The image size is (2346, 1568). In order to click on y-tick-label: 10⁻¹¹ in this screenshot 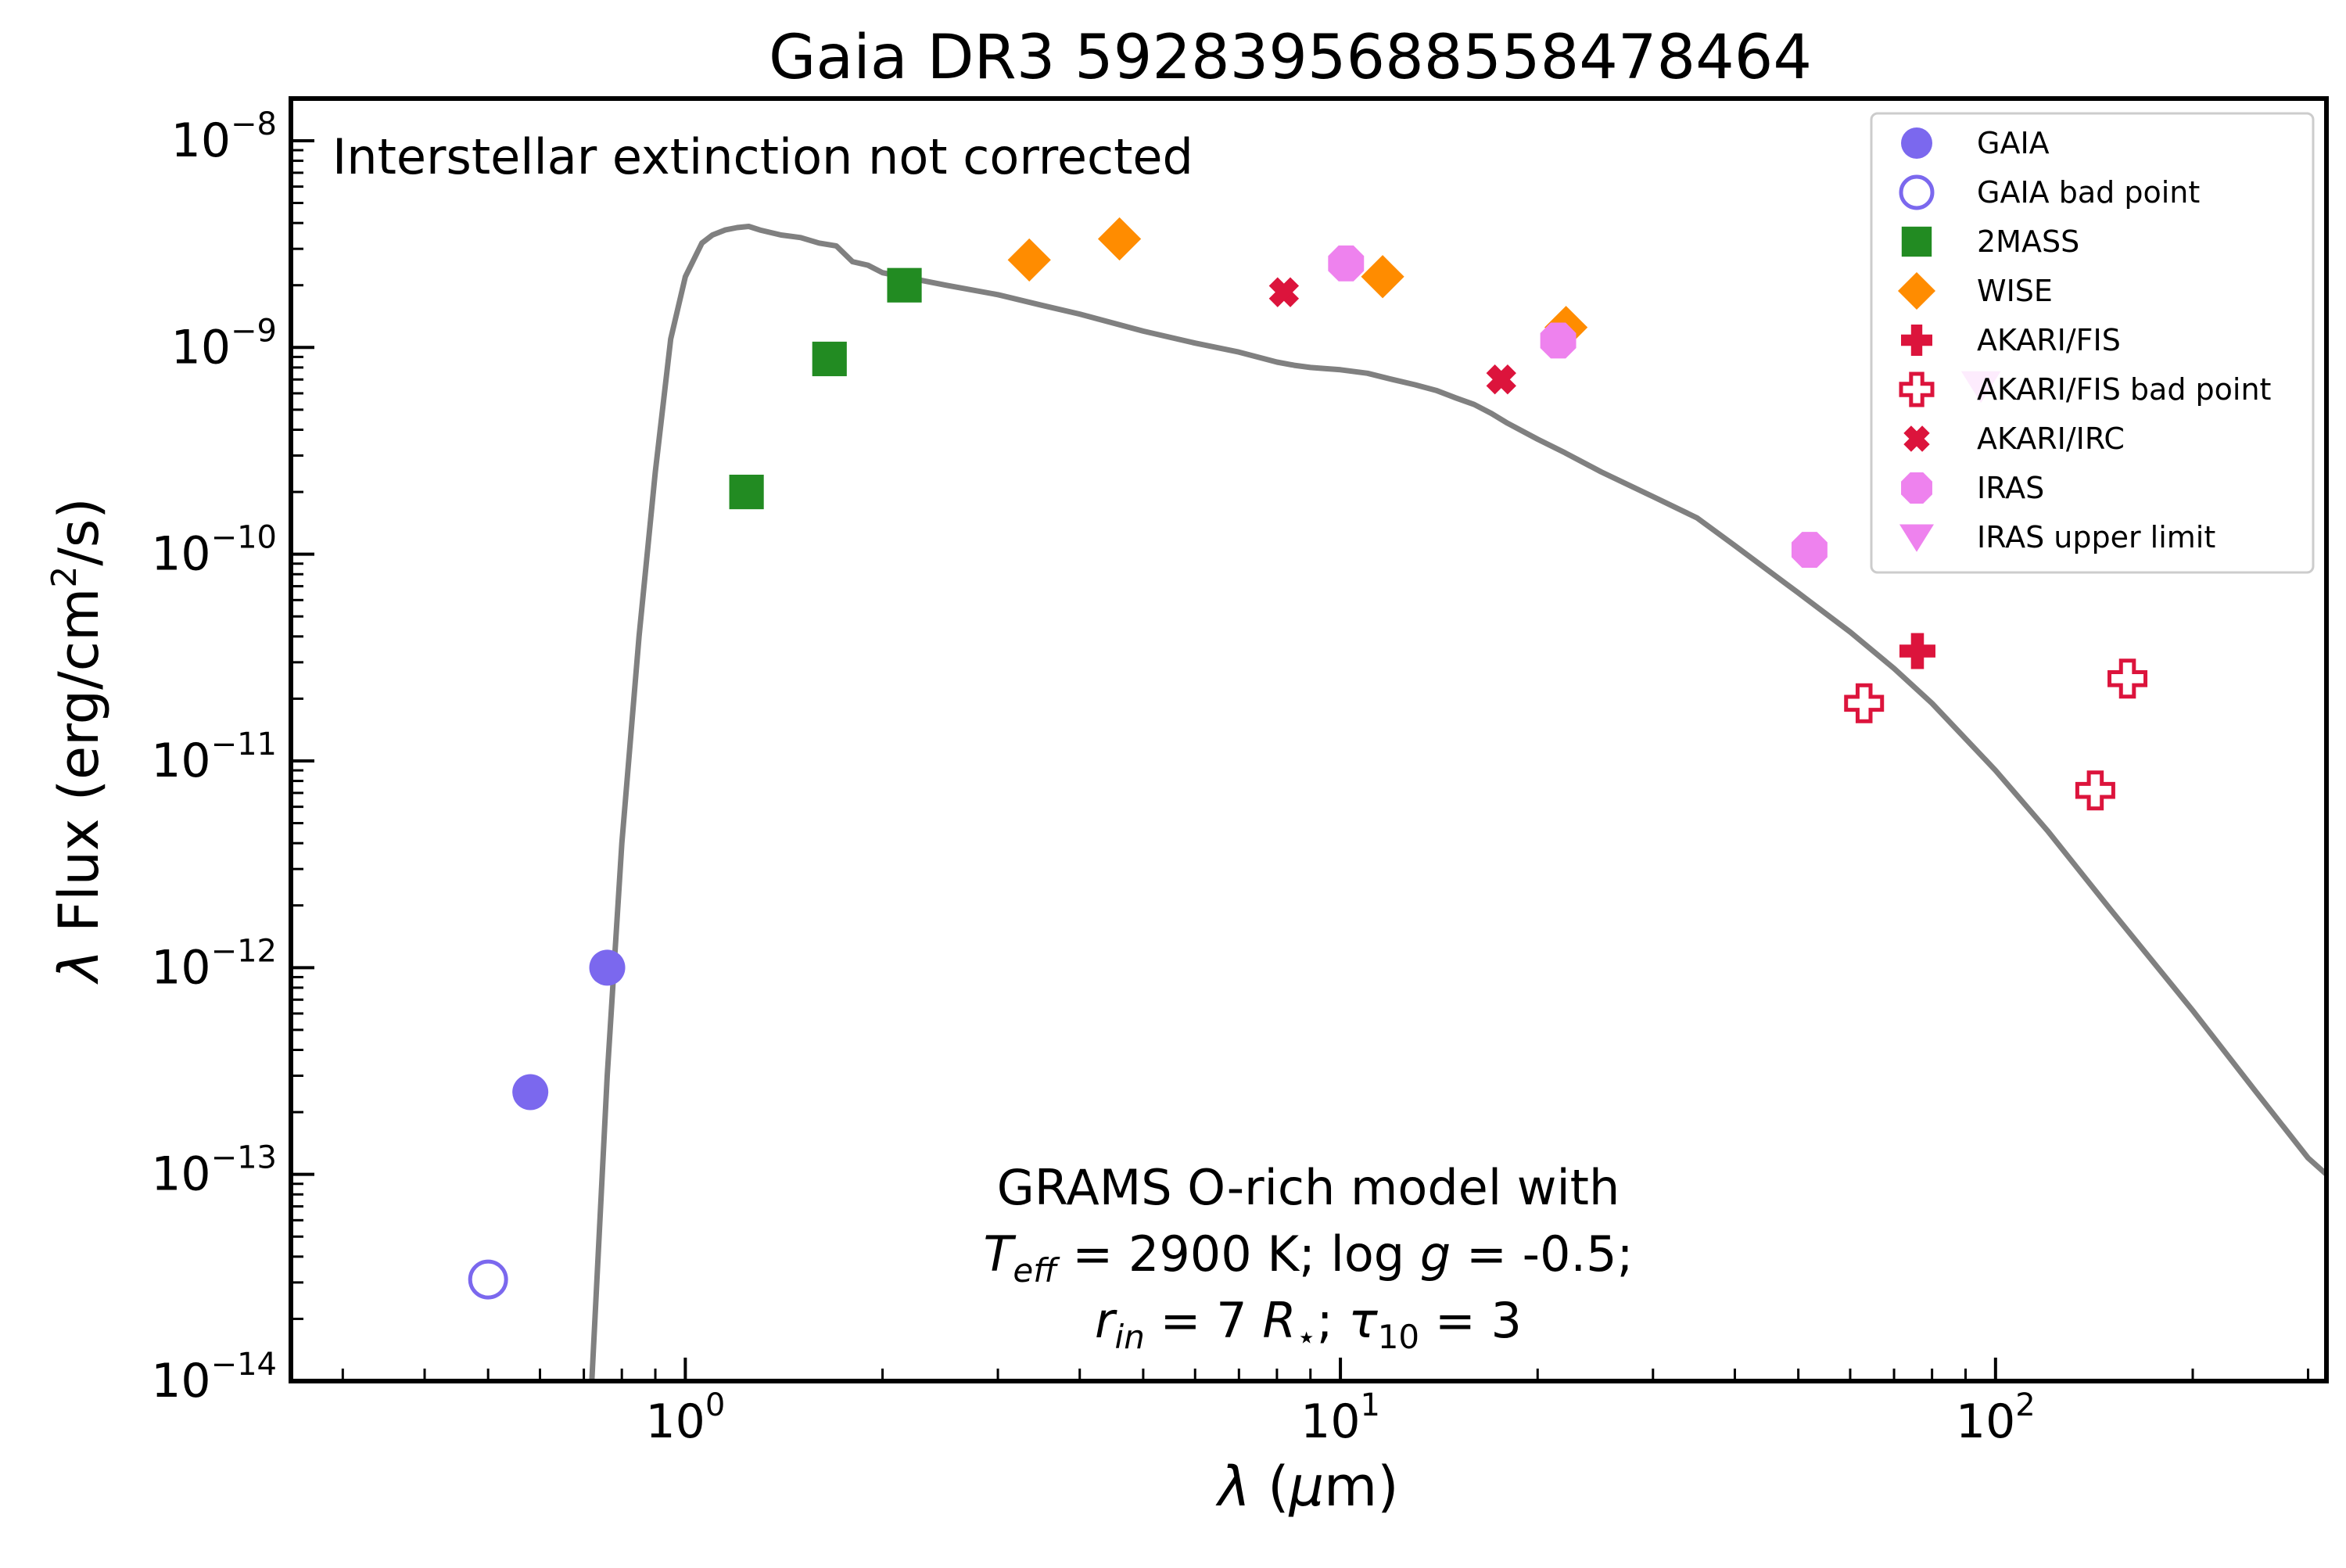, I will do `click(214, 757)`.